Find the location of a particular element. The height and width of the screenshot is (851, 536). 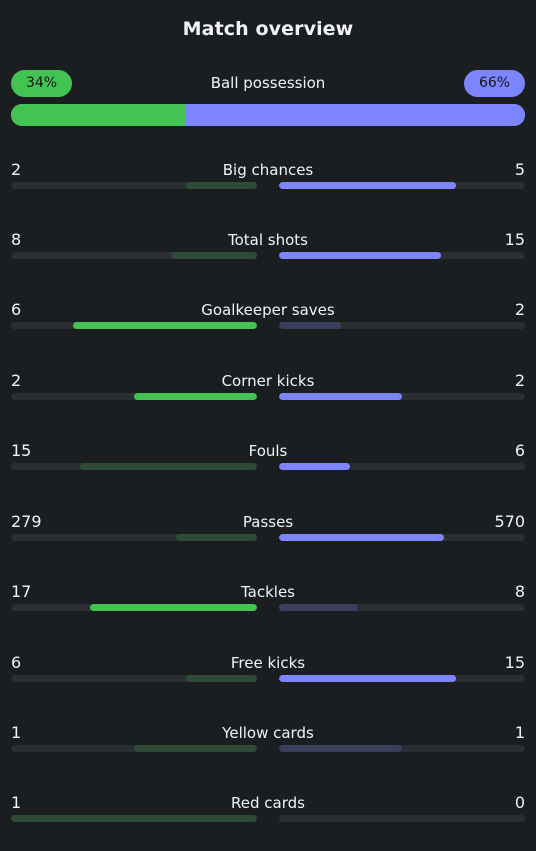

stat-row: 6 Goalkeeper saves 2 is located at coordinates (268, 320).